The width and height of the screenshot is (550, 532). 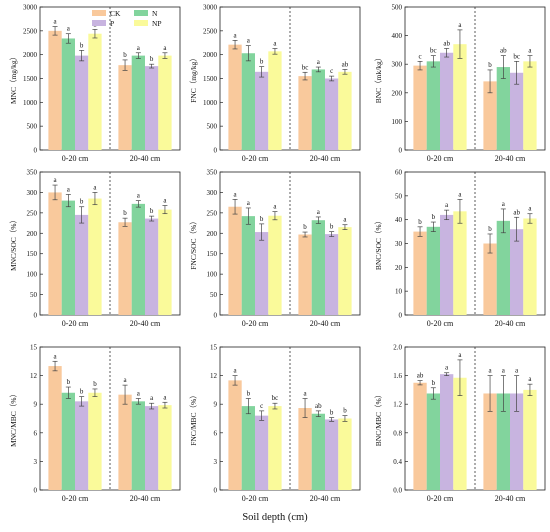 What do you see at coordinates (397, 491) in the screenshot?
I see `y-tick-label: 0.0` at bounding box center [397, 491].